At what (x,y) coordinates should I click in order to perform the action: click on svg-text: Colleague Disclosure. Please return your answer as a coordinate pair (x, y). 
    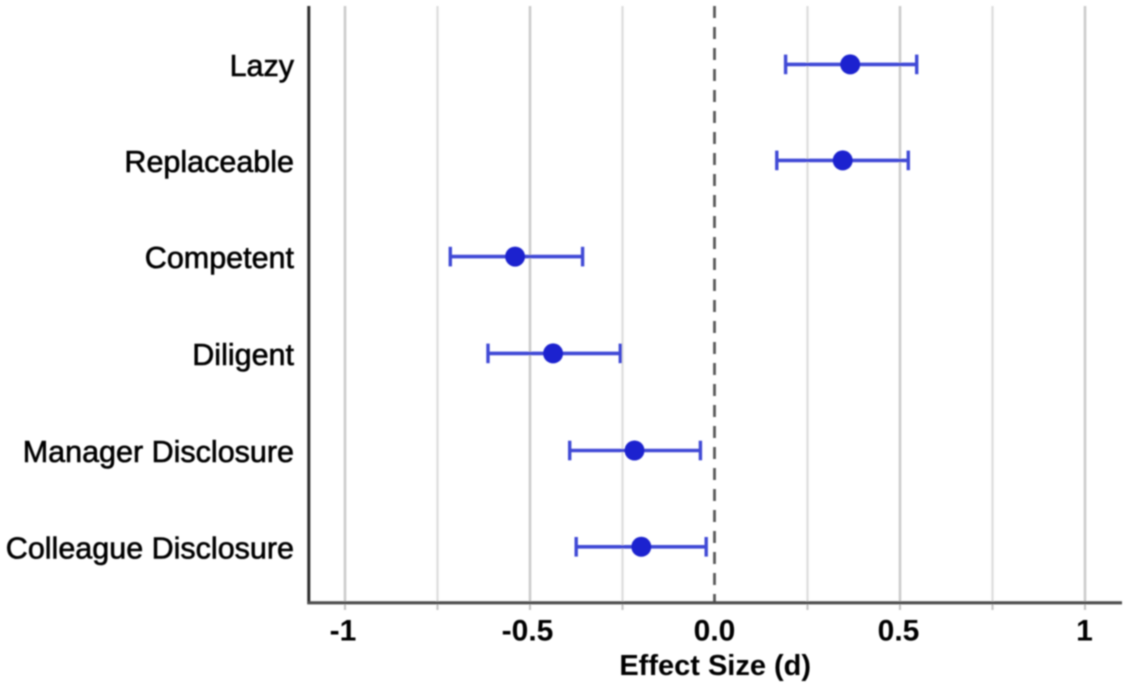
    Looking at the image, I should click on (150, 548).